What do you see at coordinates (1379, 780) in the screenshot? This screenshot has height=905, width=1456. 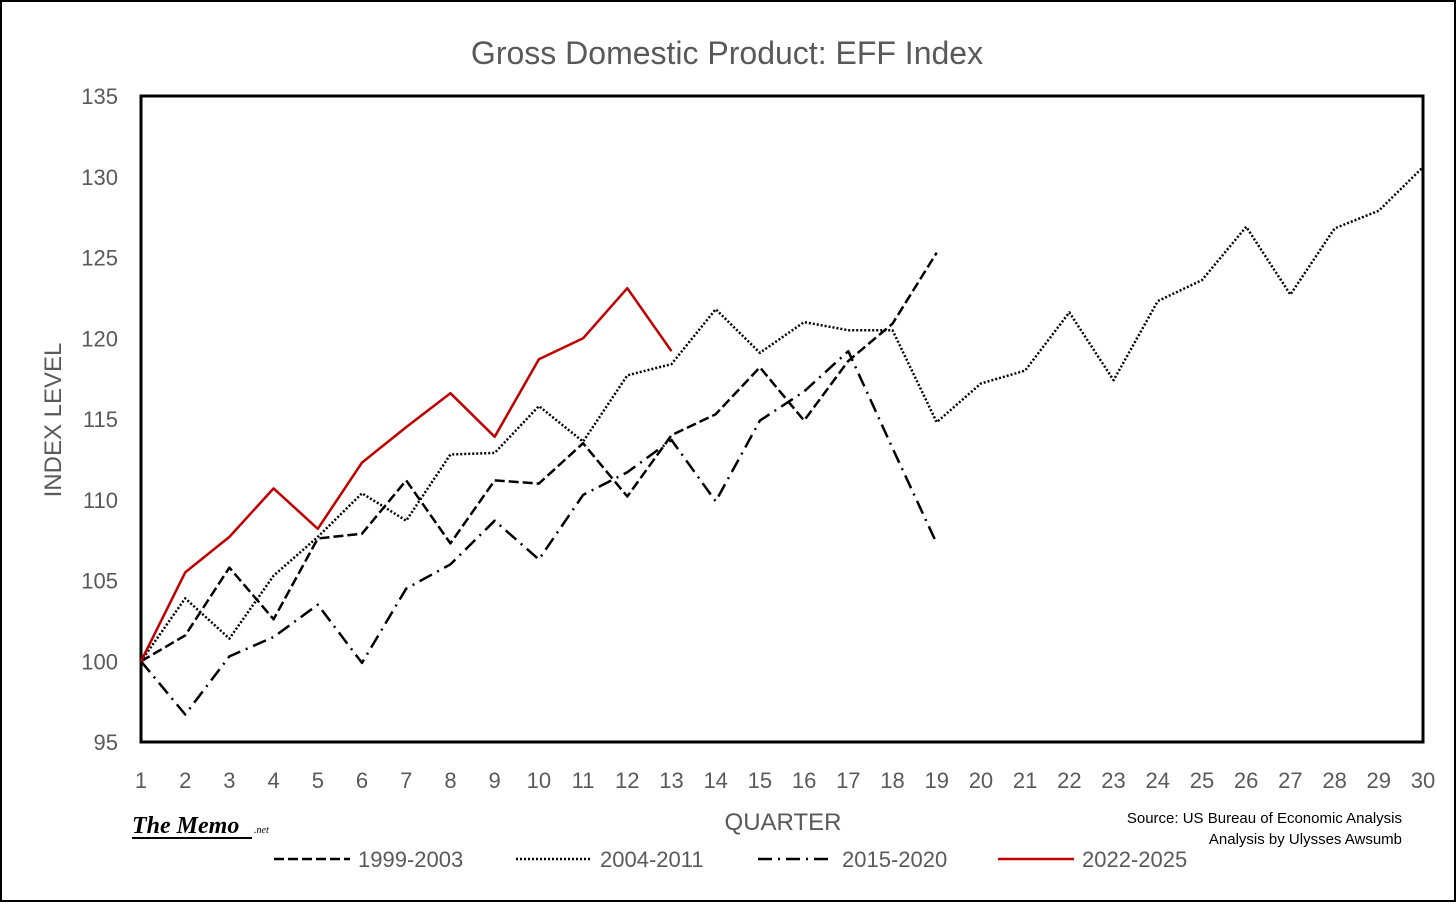 I see `x-tick-label: 29` at bounding box center [1379, 780].